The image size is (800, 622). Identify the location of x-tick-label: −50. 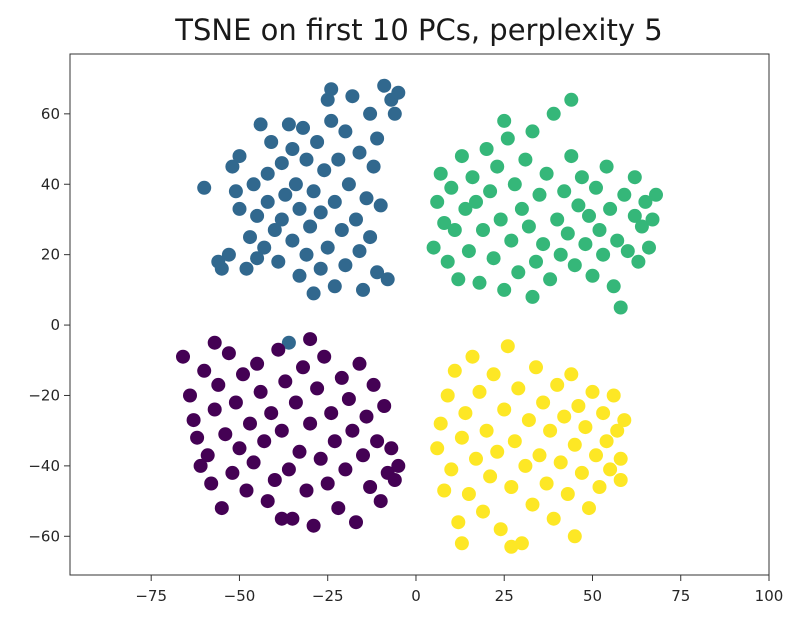
(240, 596).